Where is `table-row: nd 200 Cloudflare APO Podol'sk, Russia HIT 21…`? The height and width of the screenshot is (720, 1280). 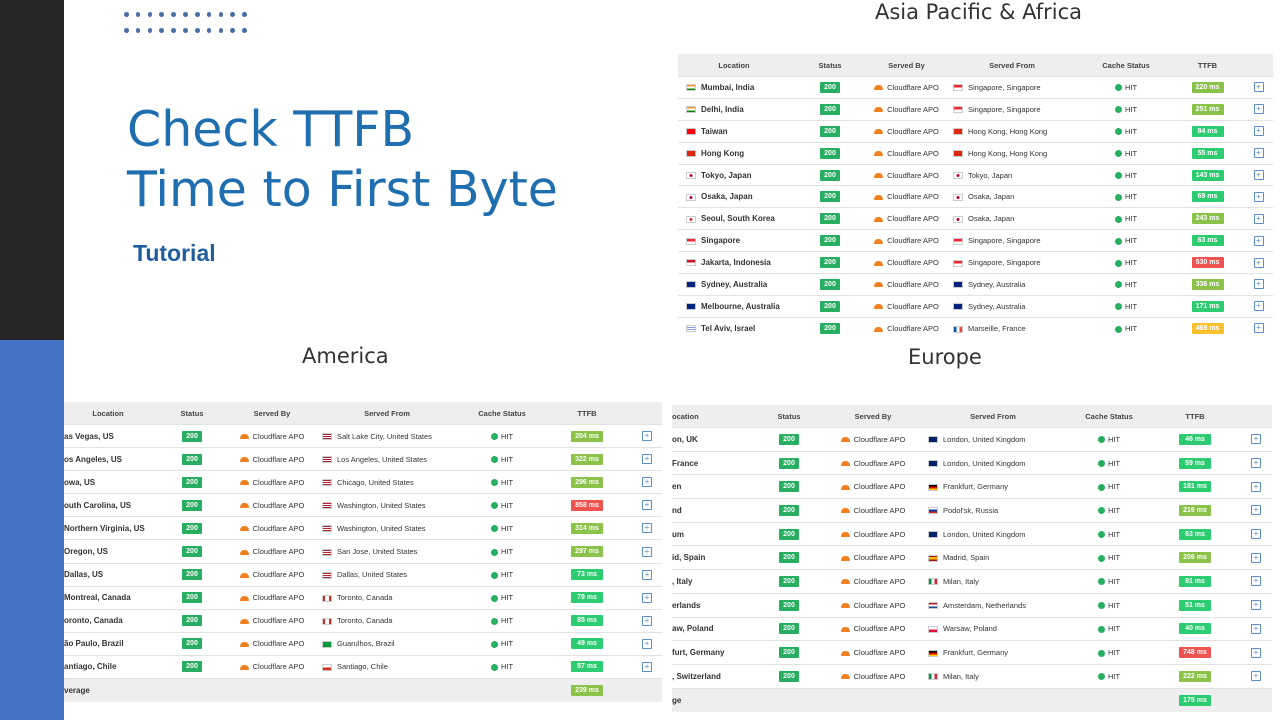
table-row: nd 200 Cloudflare APO Podol'sk, Russia HIT 21… is located at coordinates (972, 510).